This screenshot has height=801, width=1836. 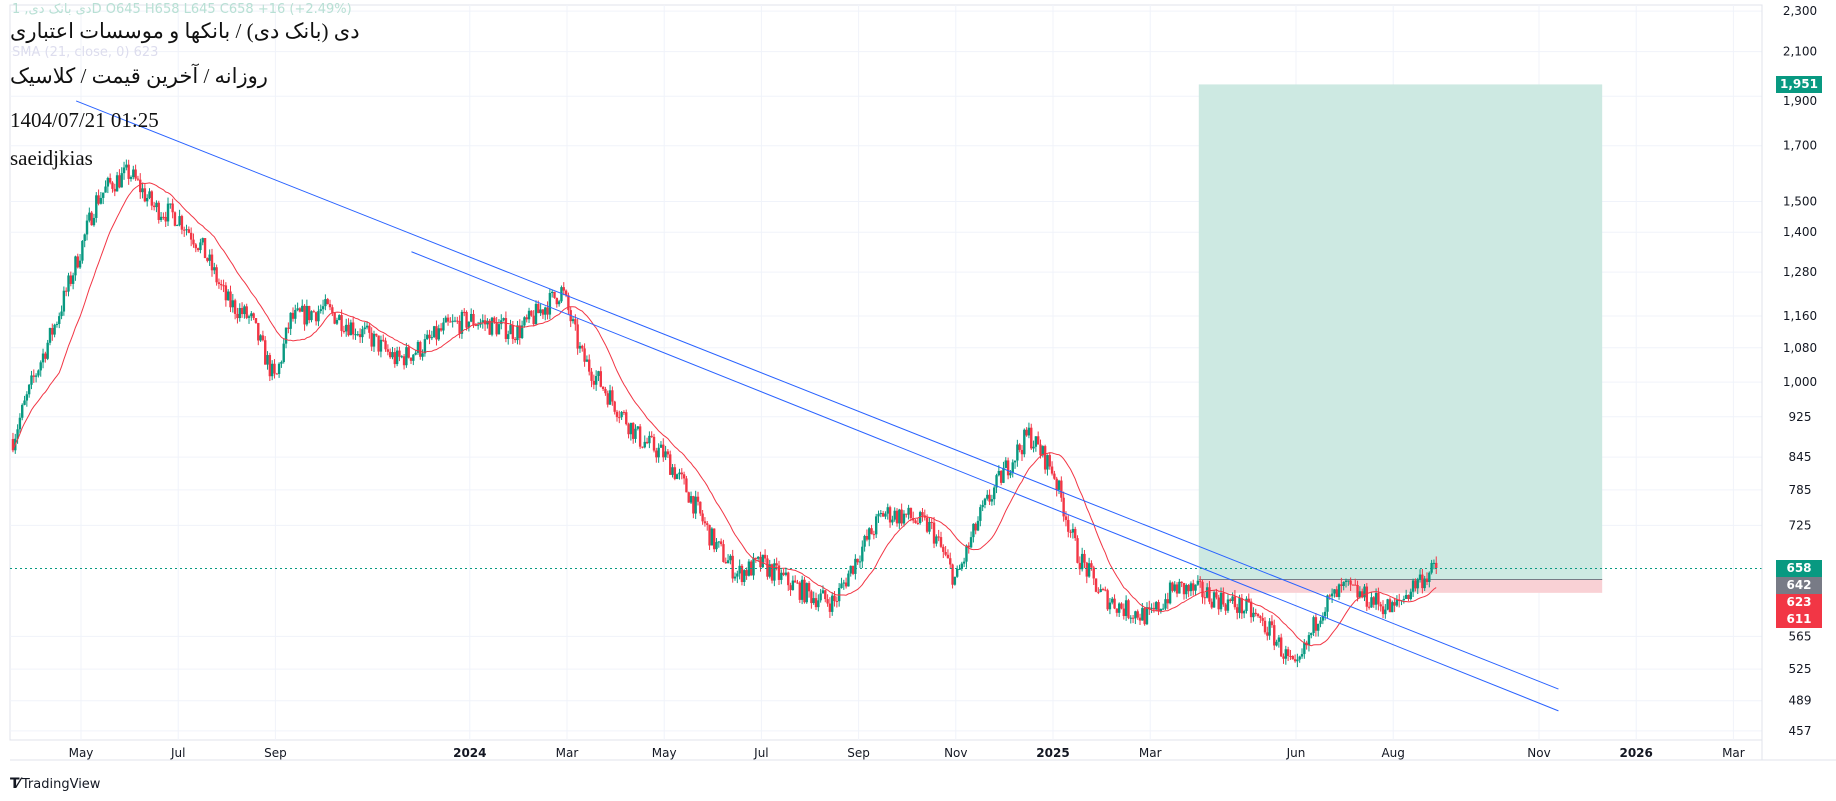 I want to click on price-tick-label: 1,400, so click(x=1800, y=232).